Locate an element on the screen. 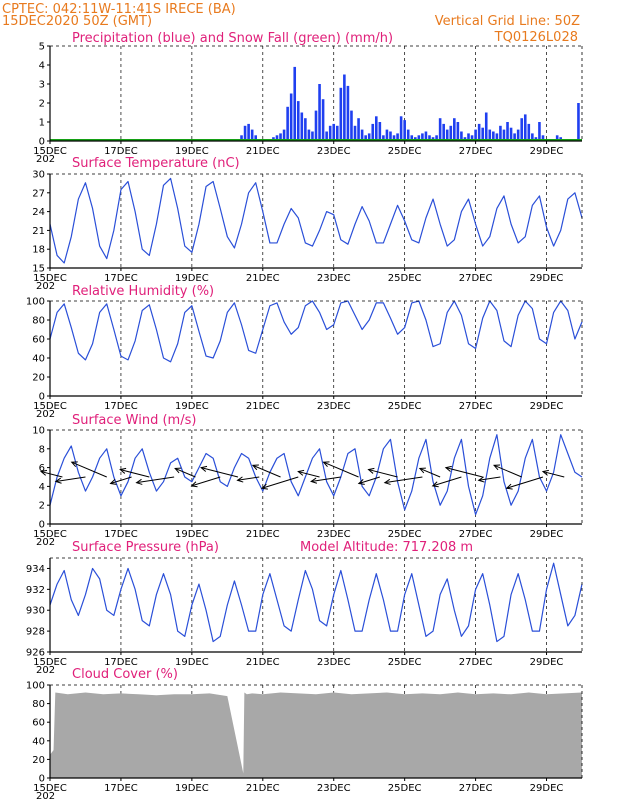 Image resolution: width=618 pixels, height=800 pixels. y-tick-label: 0 is located at coordinates (42, 779).